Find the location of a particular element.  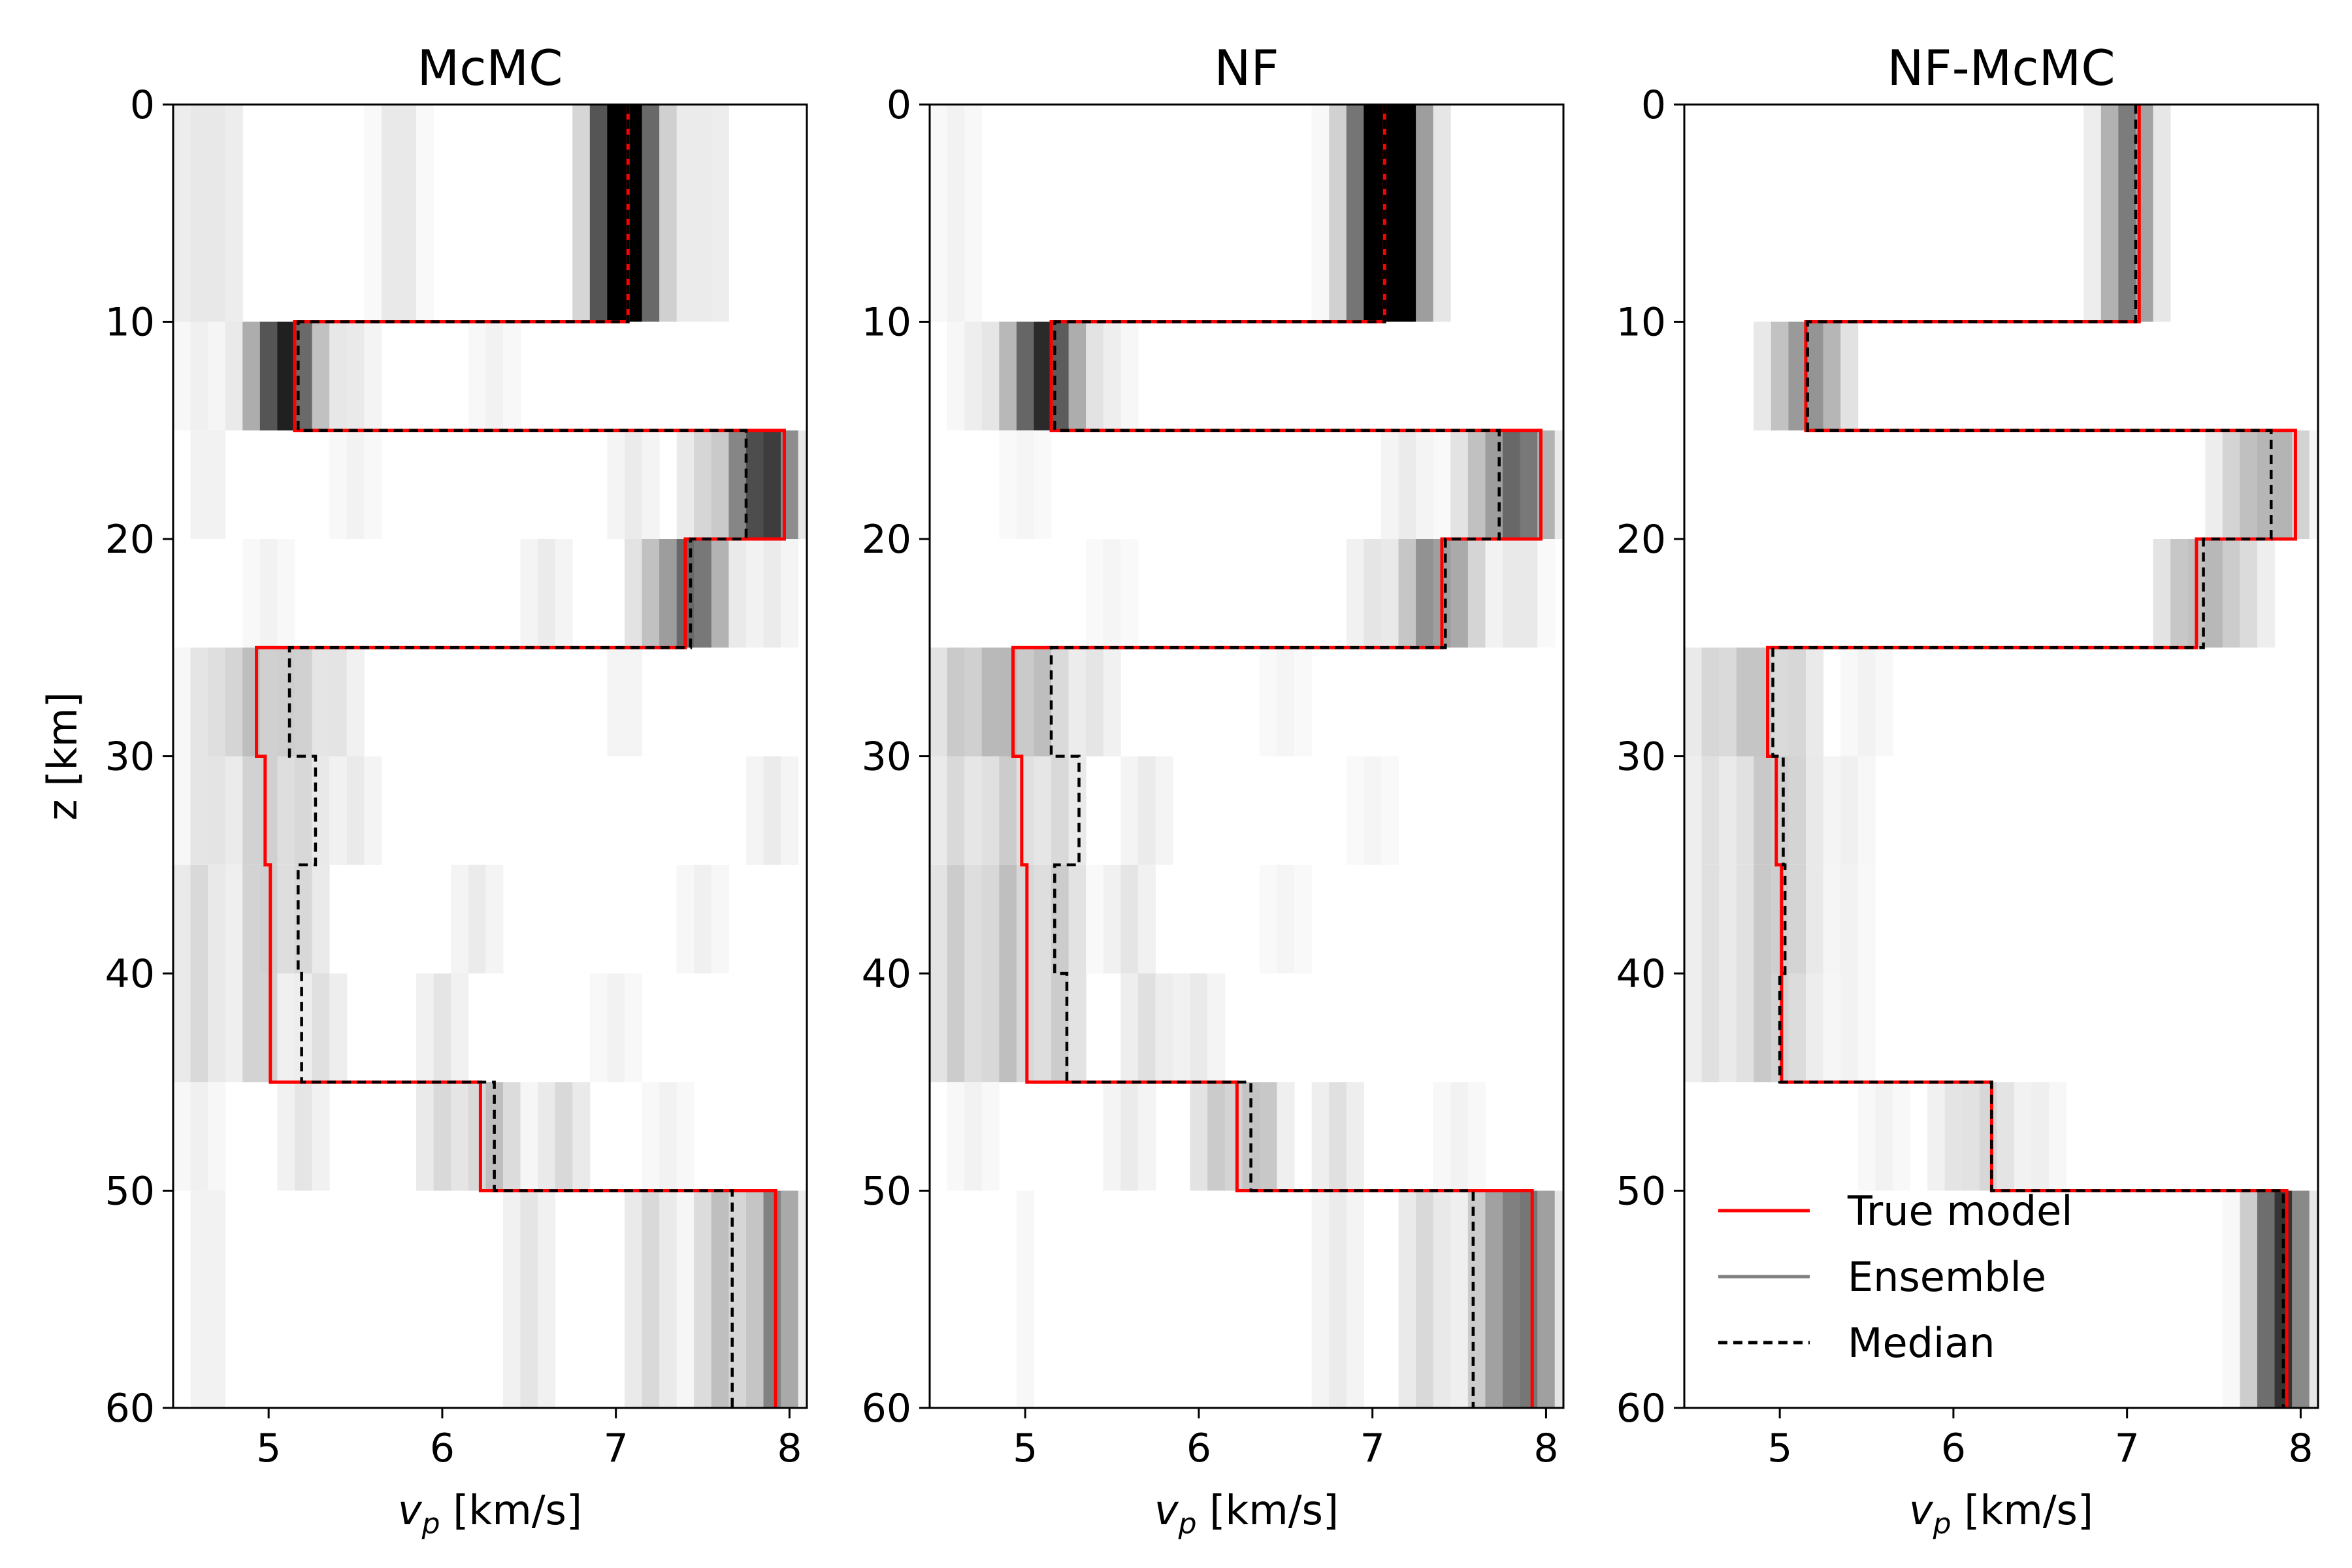

y-tick-label: 40 is located at coordinates (1641, 974).